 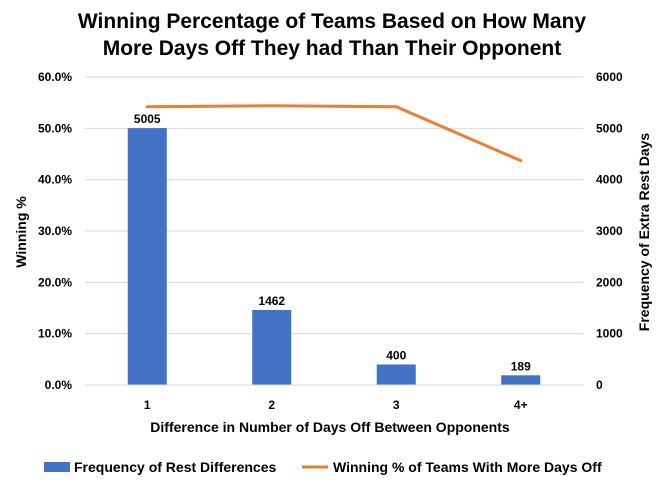 What do you see at coordinates (147, 405) in the screenshot?
I see `x-tick-label: 1` at bounding box center [147, 405].